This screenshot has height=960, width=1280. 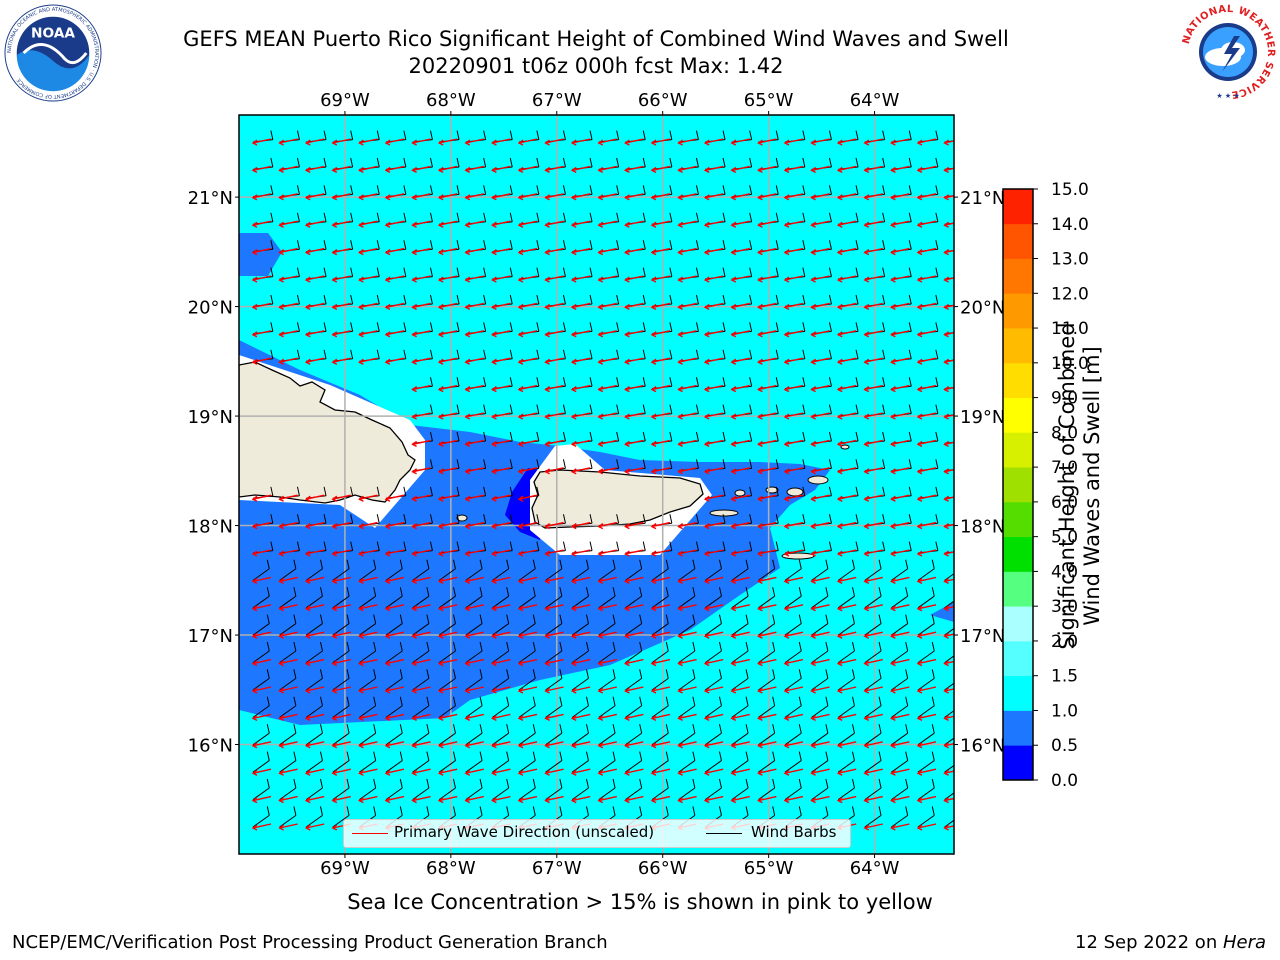 What do you see at coordinates (370, 833) in the screenshot?
I see `wave-direction-swatch` at bounding box center [370, 833].